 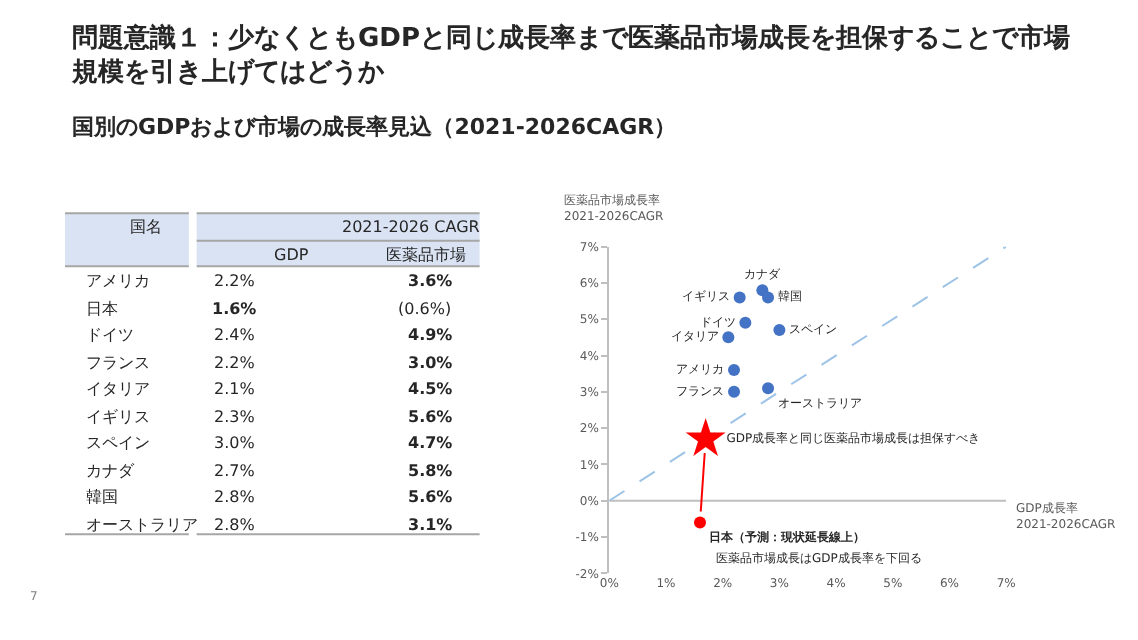 I want to click on category-label: スペイン, so click(x=118, y=443).